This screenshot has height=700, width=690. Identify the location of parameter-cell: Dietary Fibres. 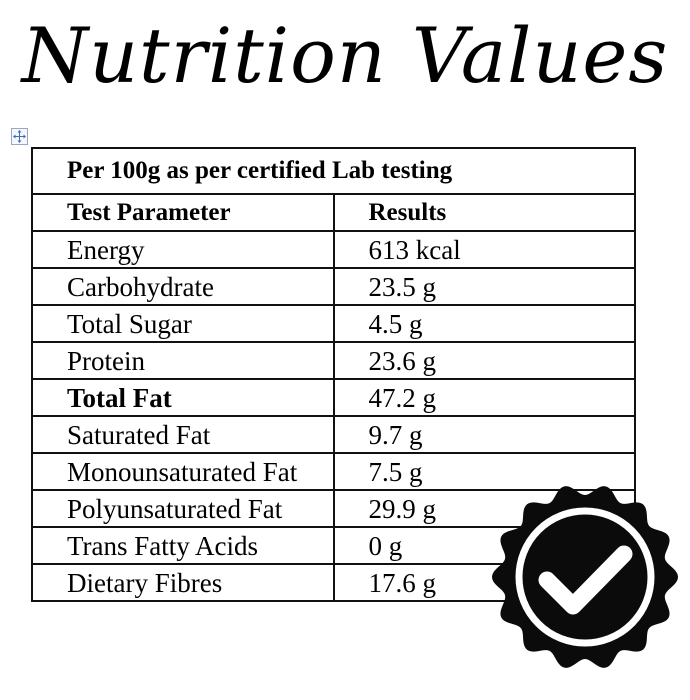
(183, 582).